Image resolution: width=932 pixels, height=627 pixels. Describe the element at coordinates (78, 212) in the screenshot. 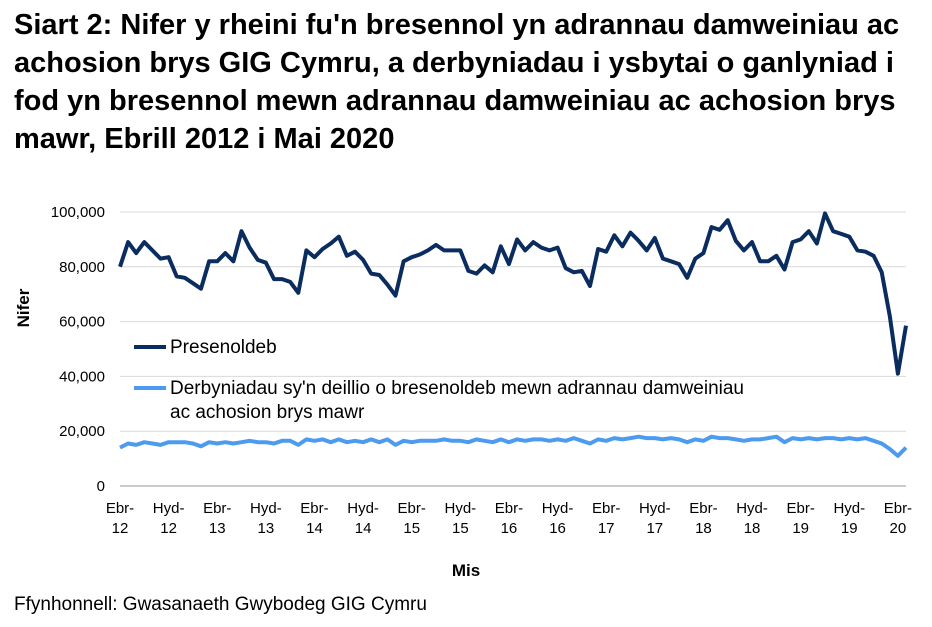

I see `y-tick-label: 100,000` at that location.